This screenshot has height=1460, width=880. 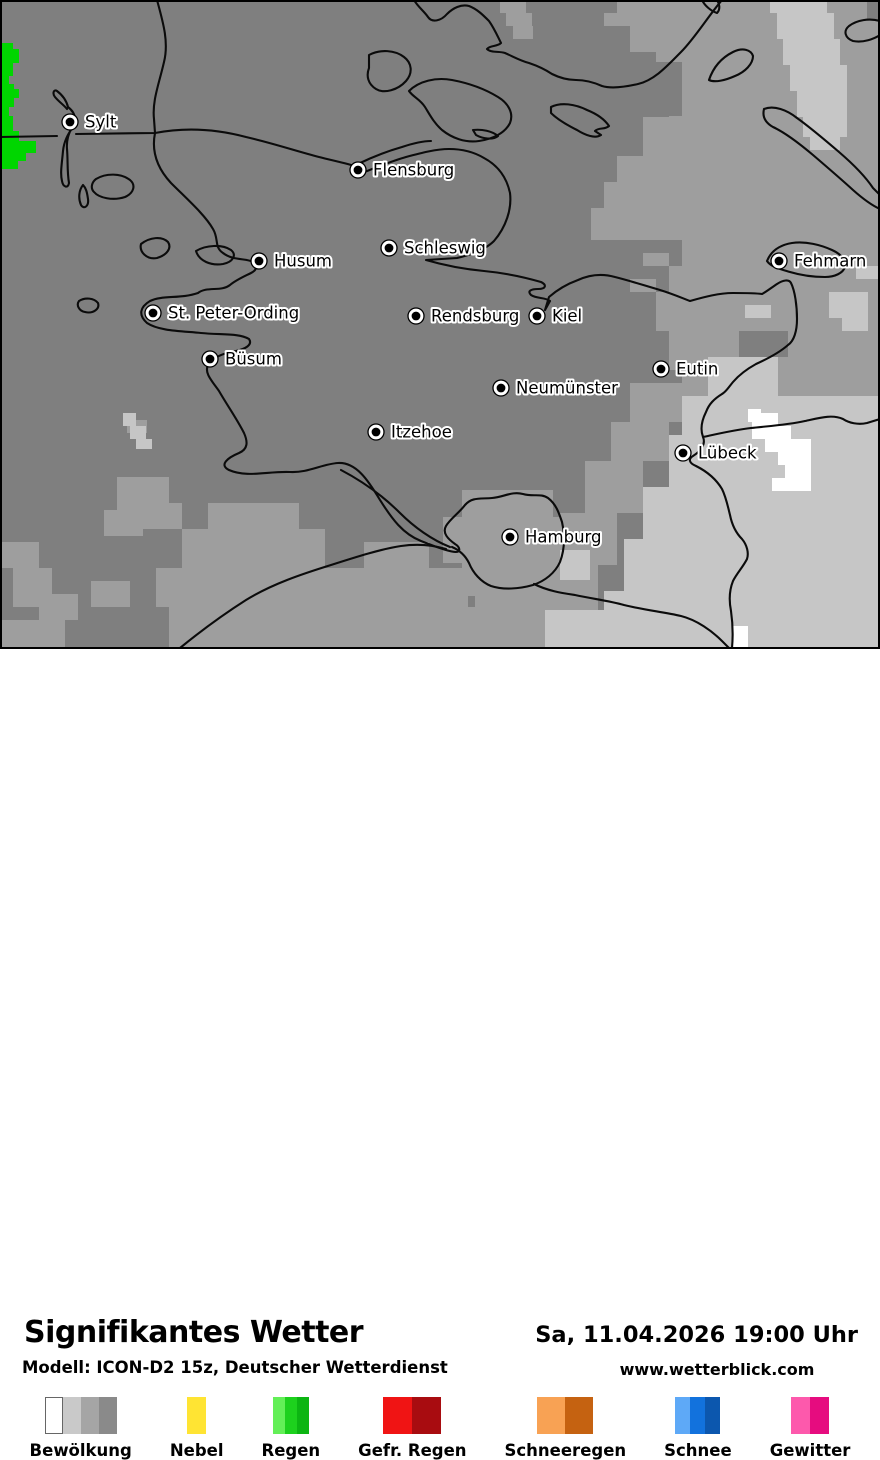 I want to click on legend-label: Gewitter, so click(x=810, y=1450).